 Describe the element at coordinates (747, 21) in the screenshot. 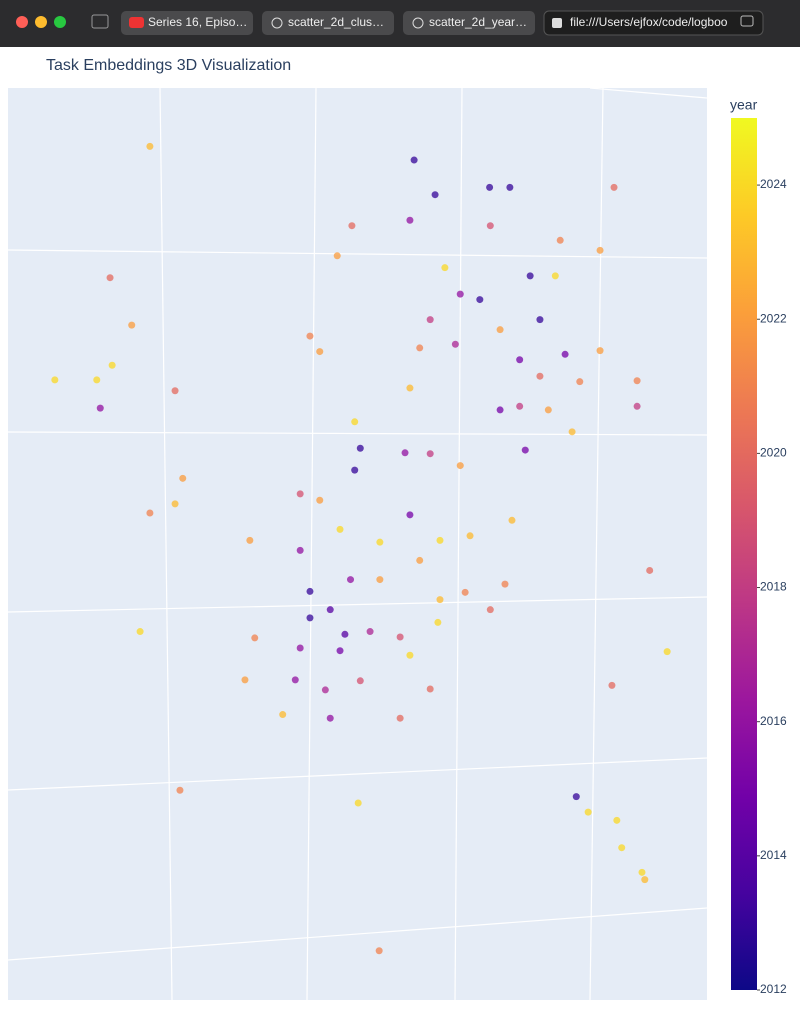

I see `tab-overview-icon` at that location.